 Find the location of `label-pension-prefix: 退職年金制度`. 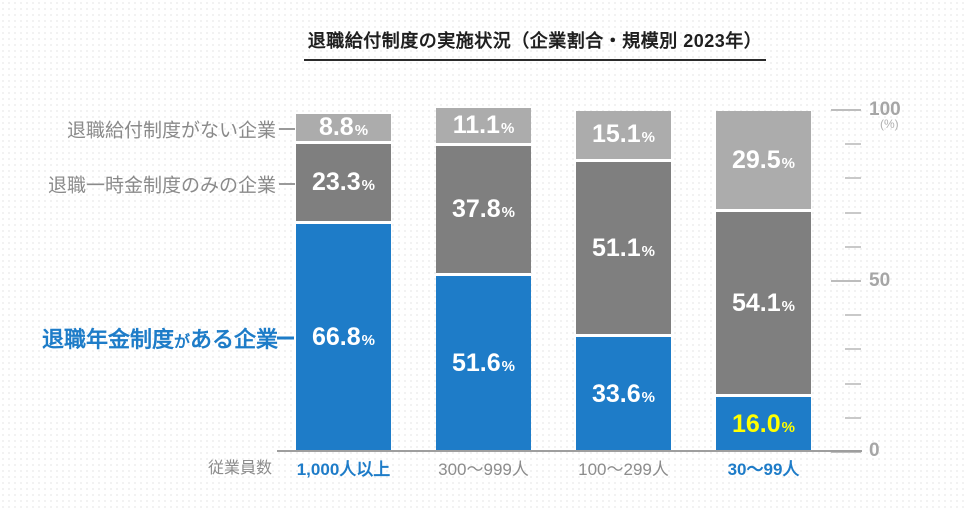

label-pension-prefix: 退職年金制度 is located at coordinates (107, 339).